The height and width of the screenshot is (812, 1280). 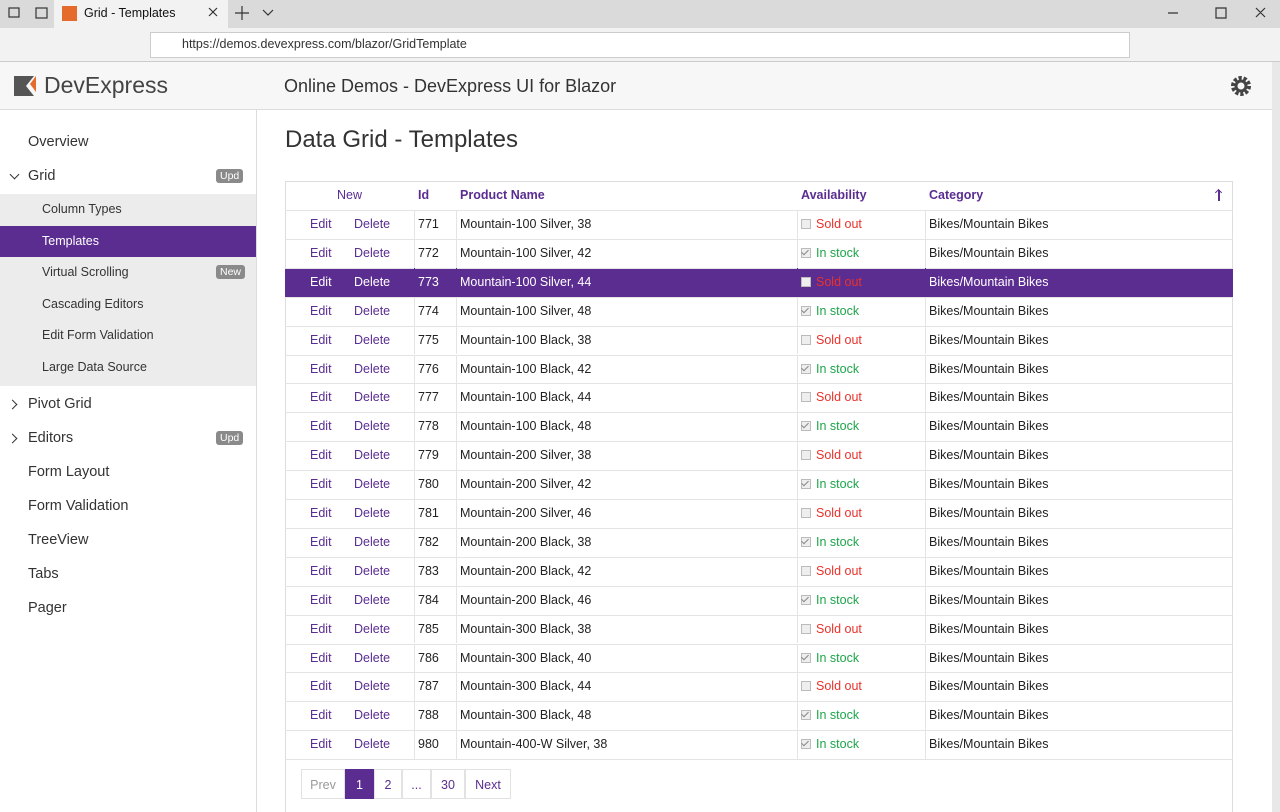 I want to click on nav-subitem: Edit Form Validation, so click(x=98, y=335).